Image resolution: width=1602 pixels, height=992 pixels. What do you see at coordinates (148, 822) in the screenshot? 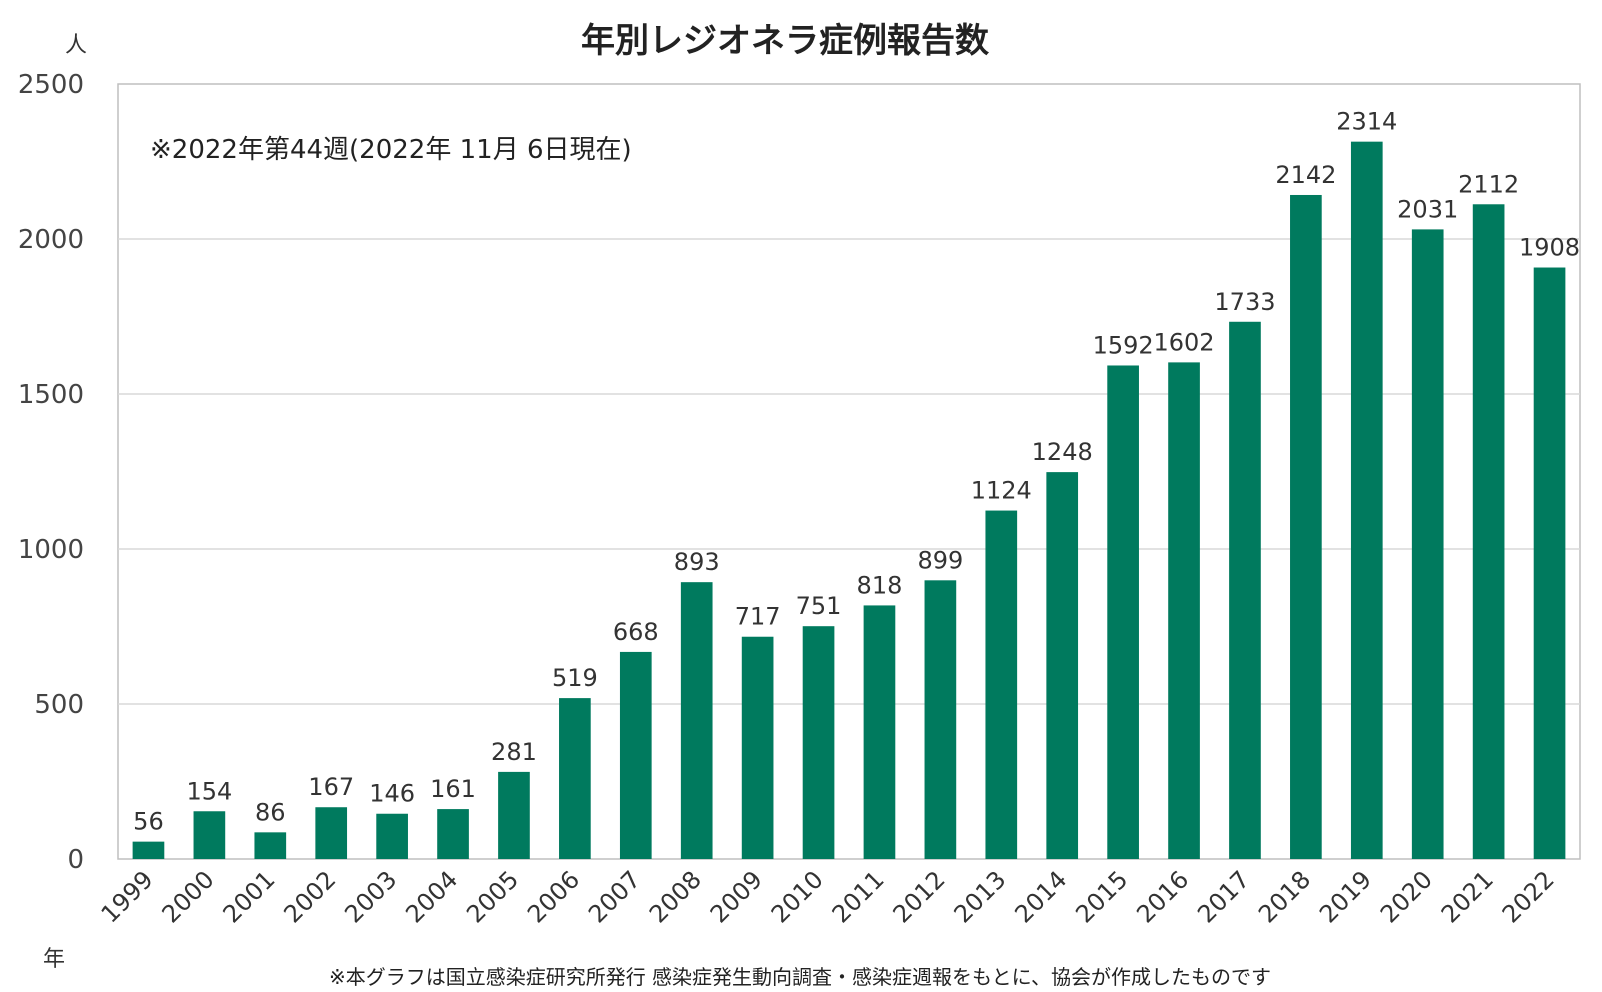
I see `data-label: 56` at bounding box center [148, 822].